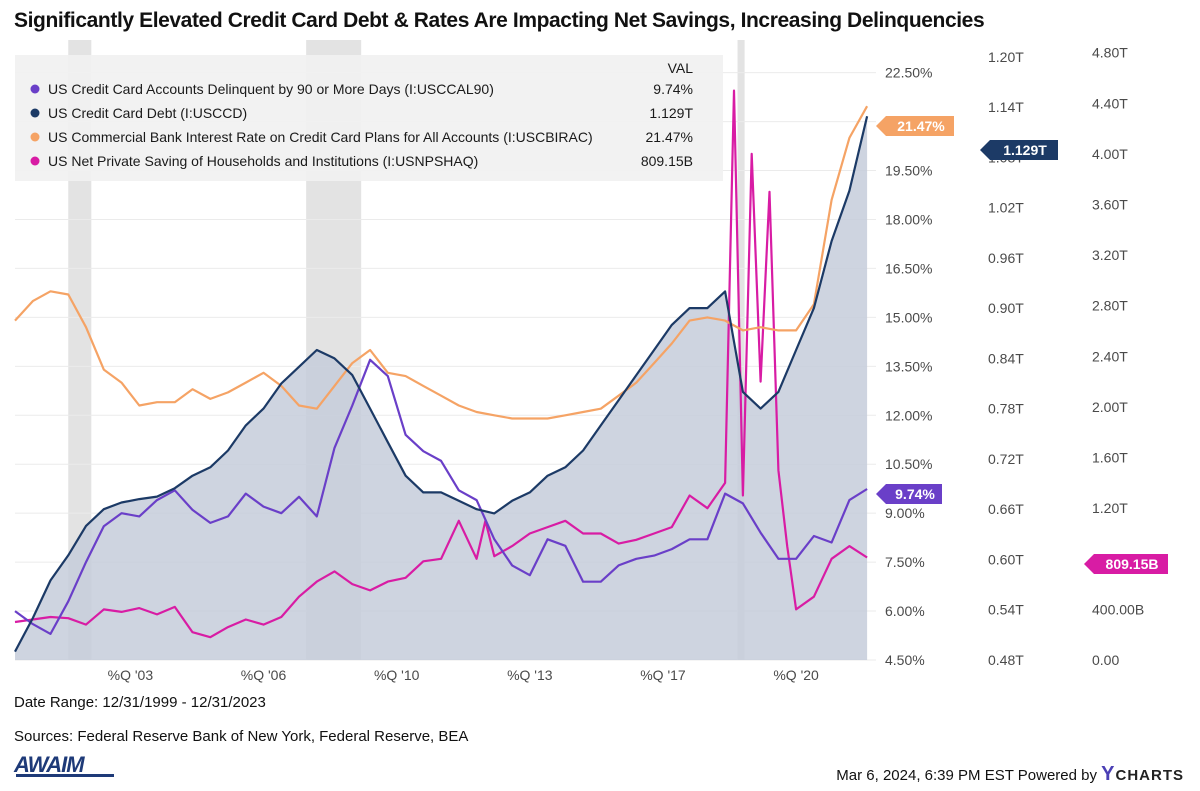 The image size is (1200, 791). What do you see at coordinates (1006, 660) in the screenshot?
I see `debt-tick-13: 0.48T` at bounding box center [1006, 660].